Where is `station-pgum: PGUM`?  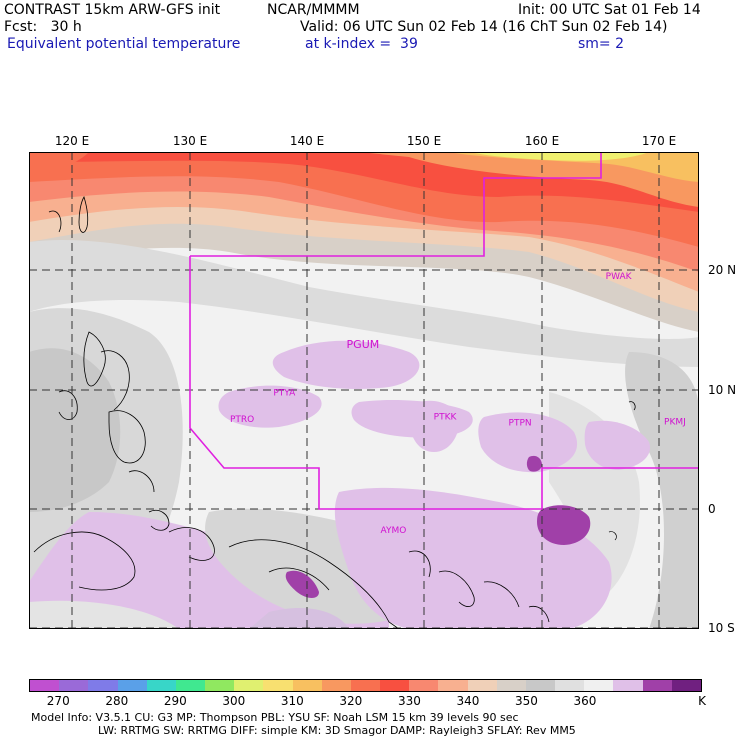 station-pgum: PGUM is located at coordinates (363, 344).